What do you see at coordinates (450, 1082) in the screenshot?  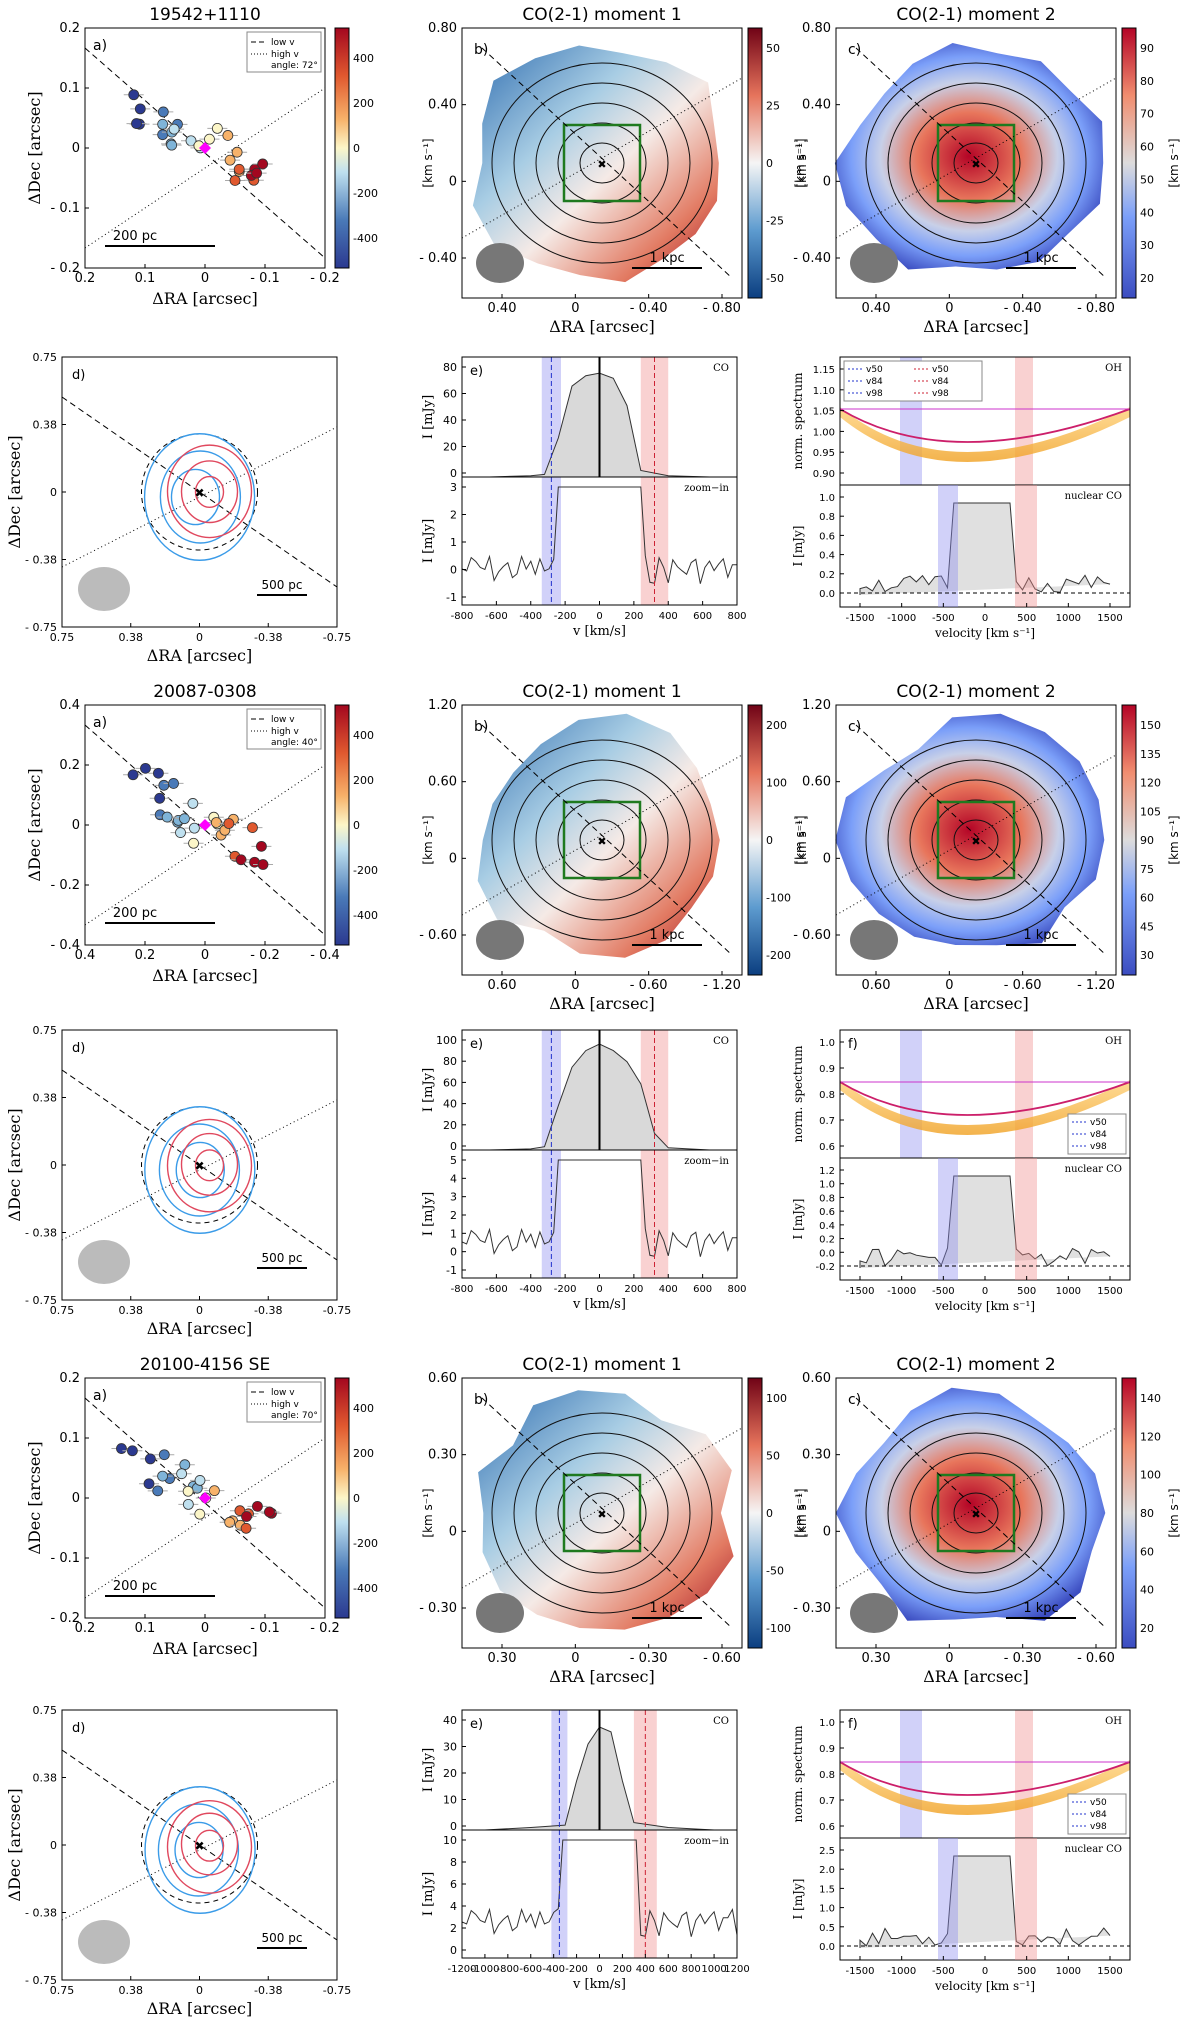 I see `y-tick-label: 60` at bounding box center [450, 1082].